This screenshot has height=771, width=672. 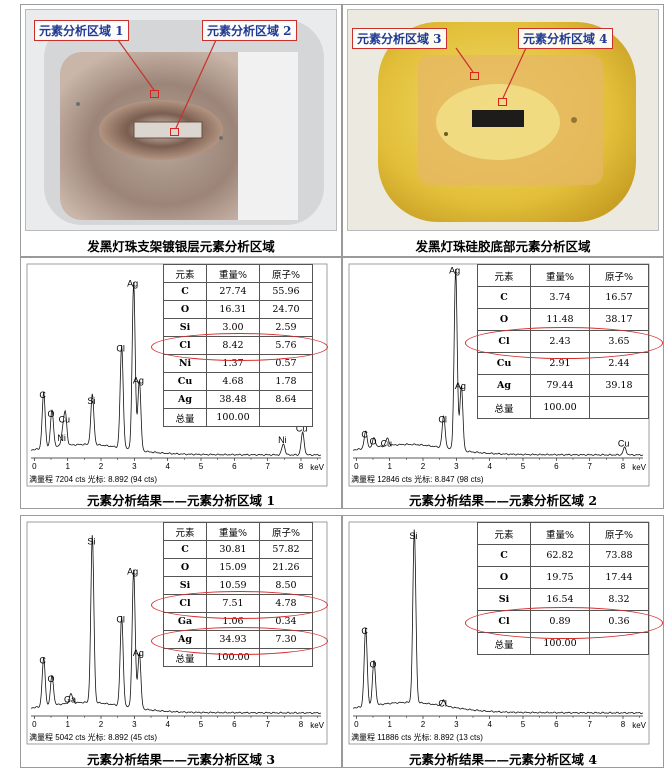 What do you see at coordinates (238, 567) in the screenshot?
I see `table-row: O 15.09 21.26` at bounding box center [238, 567].